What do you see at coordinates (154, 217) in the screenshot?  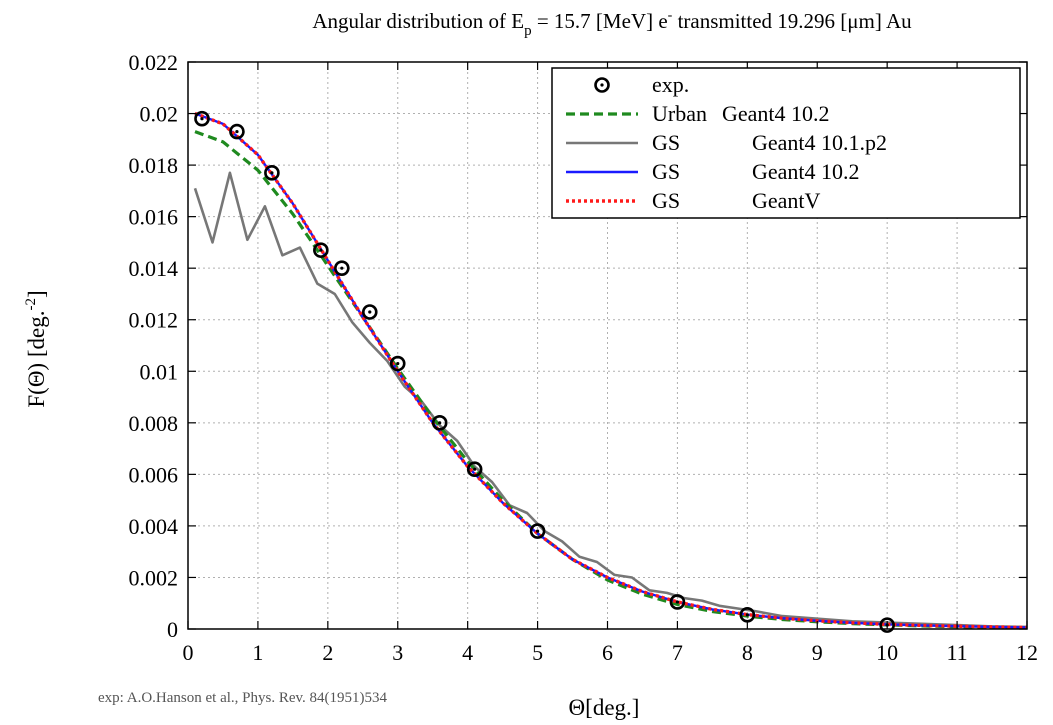 I see `y-tick-label: 0.016` at bounding box center [154, 217].